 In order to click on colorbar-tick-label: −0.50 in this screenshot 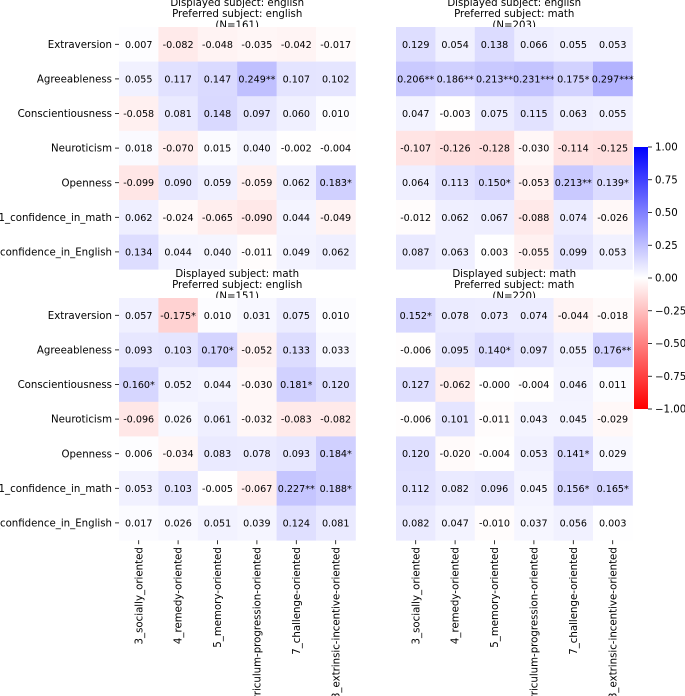, I will do `click(670, 344)`.